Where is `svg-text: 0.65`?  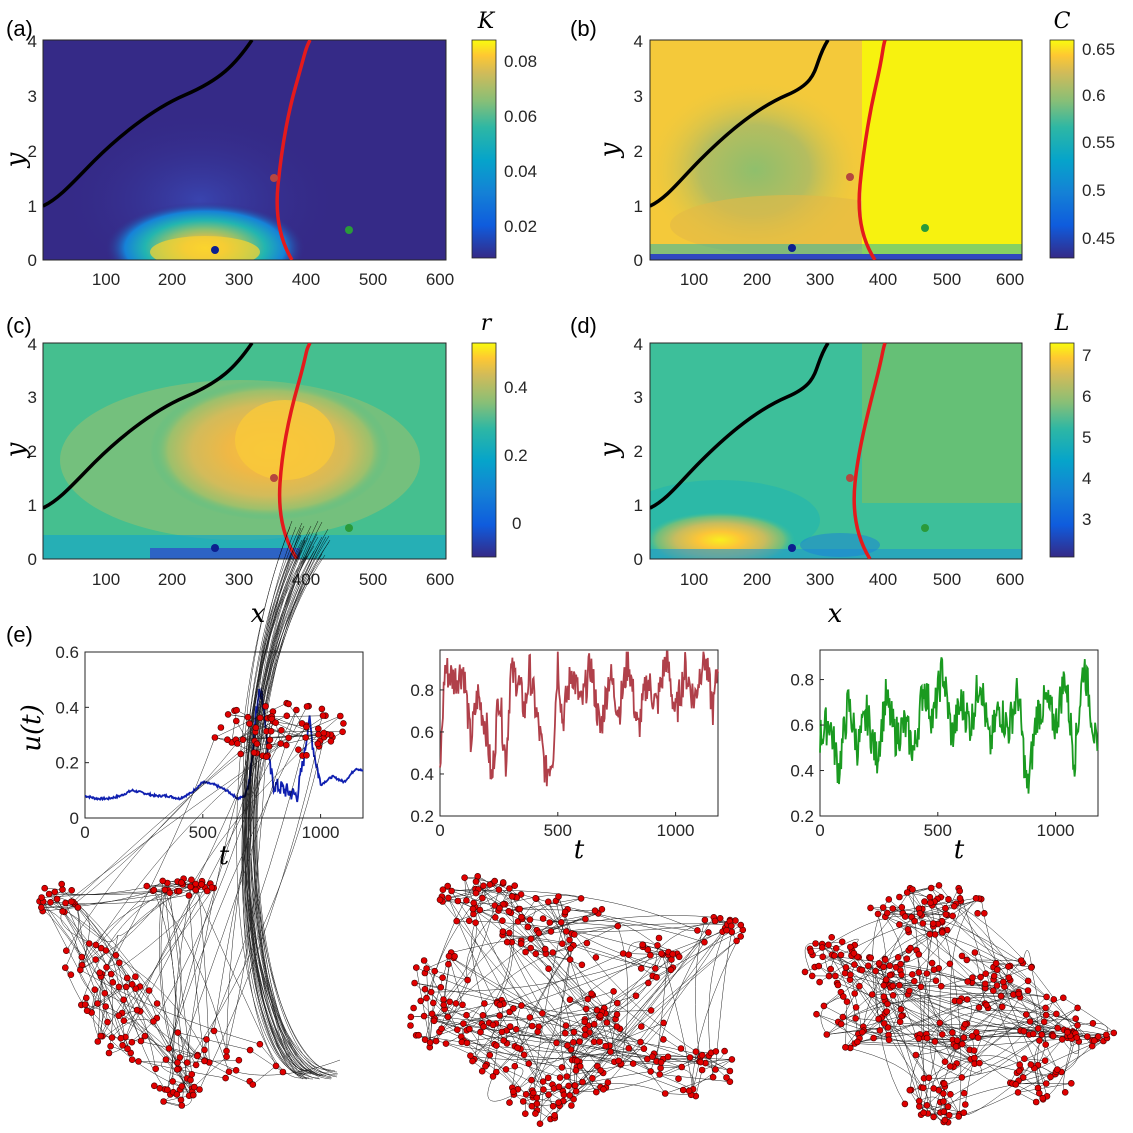
svg-text: 0.65 is located at coordinates (1098, 49).